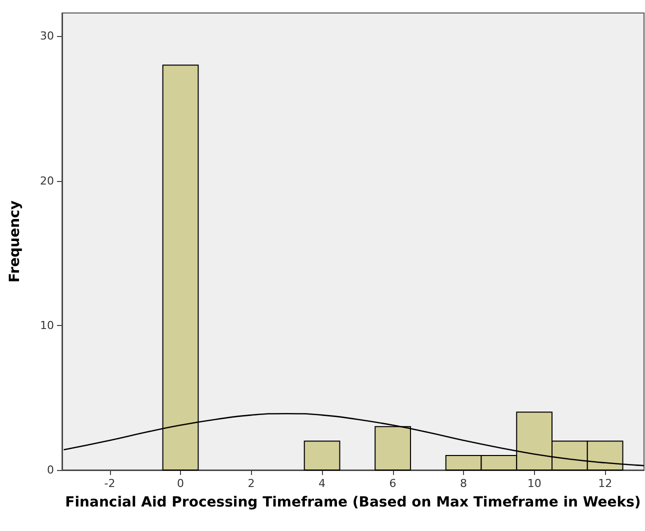 This screenshot has width=645, height=531. What do you see at coordinates (251, 483) in the screenshot?
I see `x-tick-label: 2` at bounding box center [251, 483].